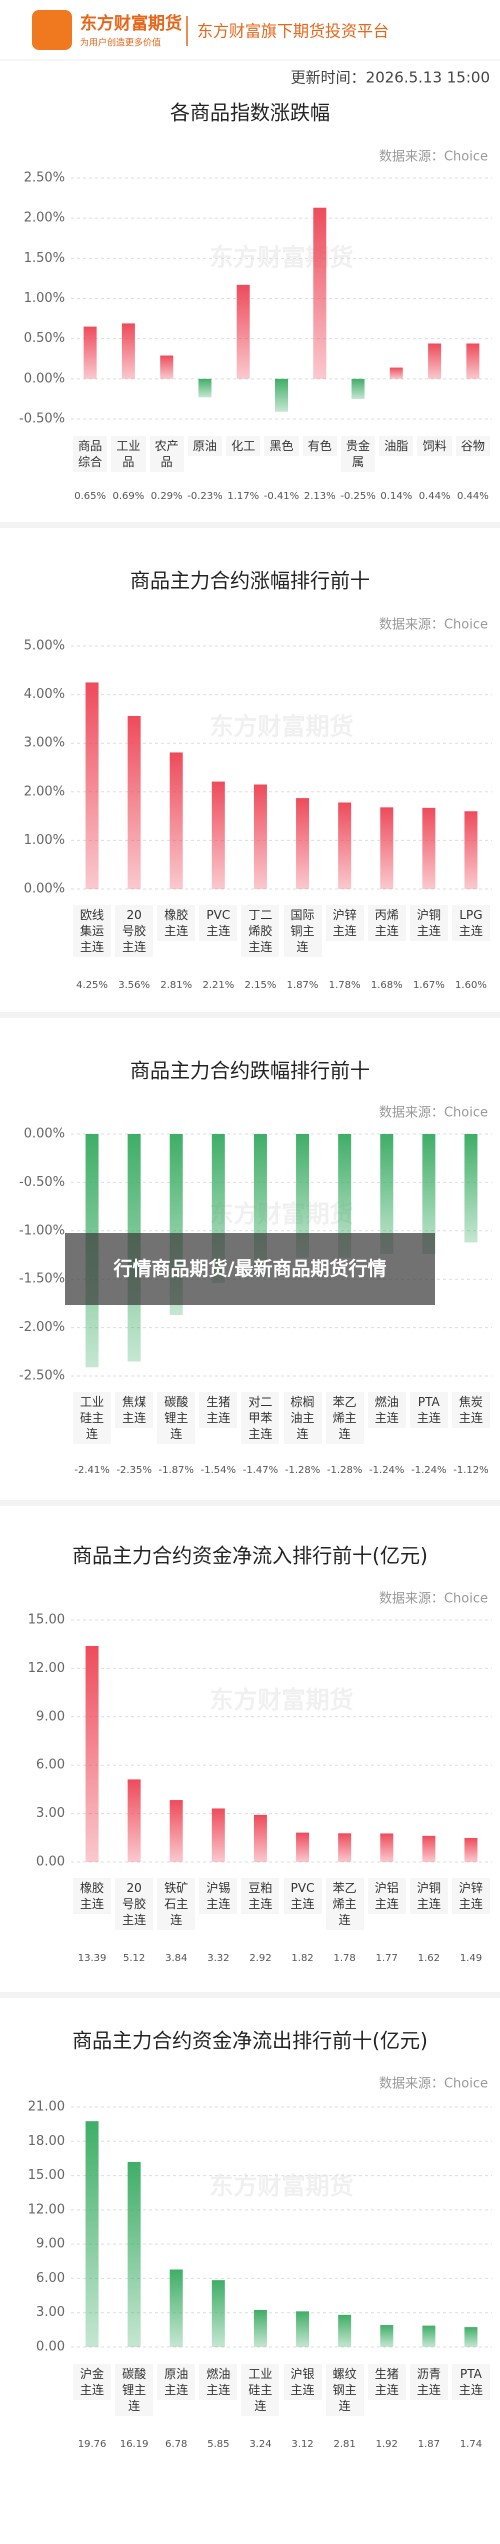  What do you see at coordinates (428, 2382) in the screenshot?
I see `x-tick-label: 沥青主连` at bounding box center [428, 2382].